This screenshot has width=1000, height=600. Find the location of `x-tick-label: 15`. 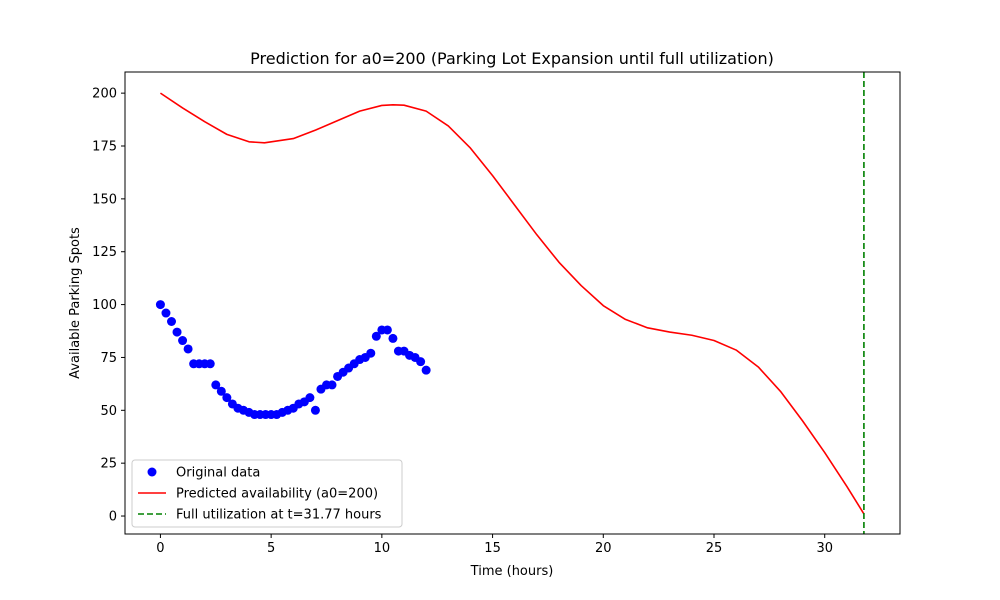

x-tick-label: 15 is located at coordinates (492, 548).